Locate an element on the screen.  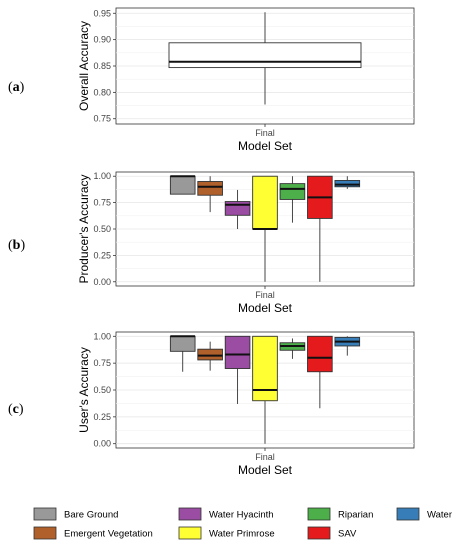
legend-label: Riparian is located at coordinates (355, 515).